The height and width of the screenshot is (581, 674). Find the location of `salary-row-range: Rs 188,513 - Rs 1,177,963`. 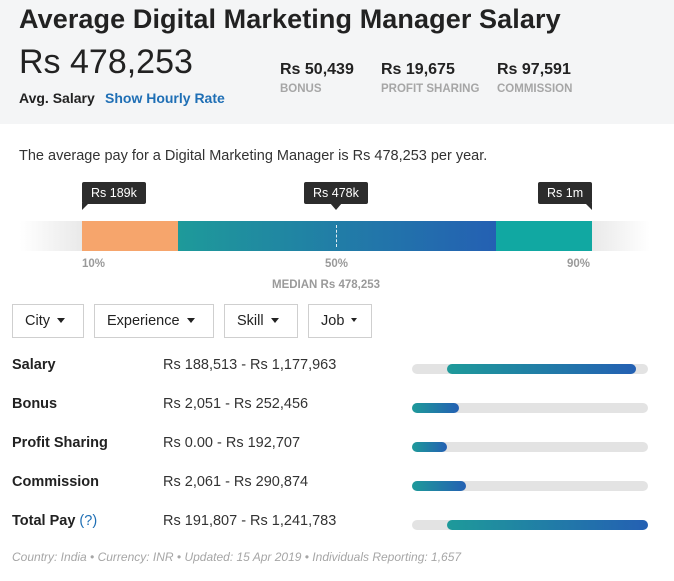

salary-row-range: Rs 188,513 - Rs 1,177,963 is located at coordinates (250, 365).